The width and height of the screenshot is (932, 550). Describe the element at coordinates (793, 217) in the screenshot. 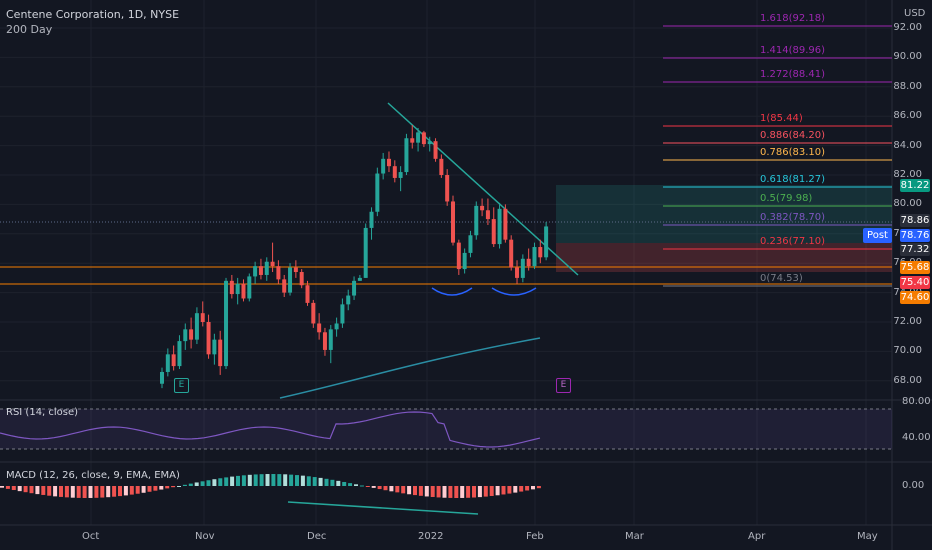

I see `fib-label: 0.382(78.70)` at that location.